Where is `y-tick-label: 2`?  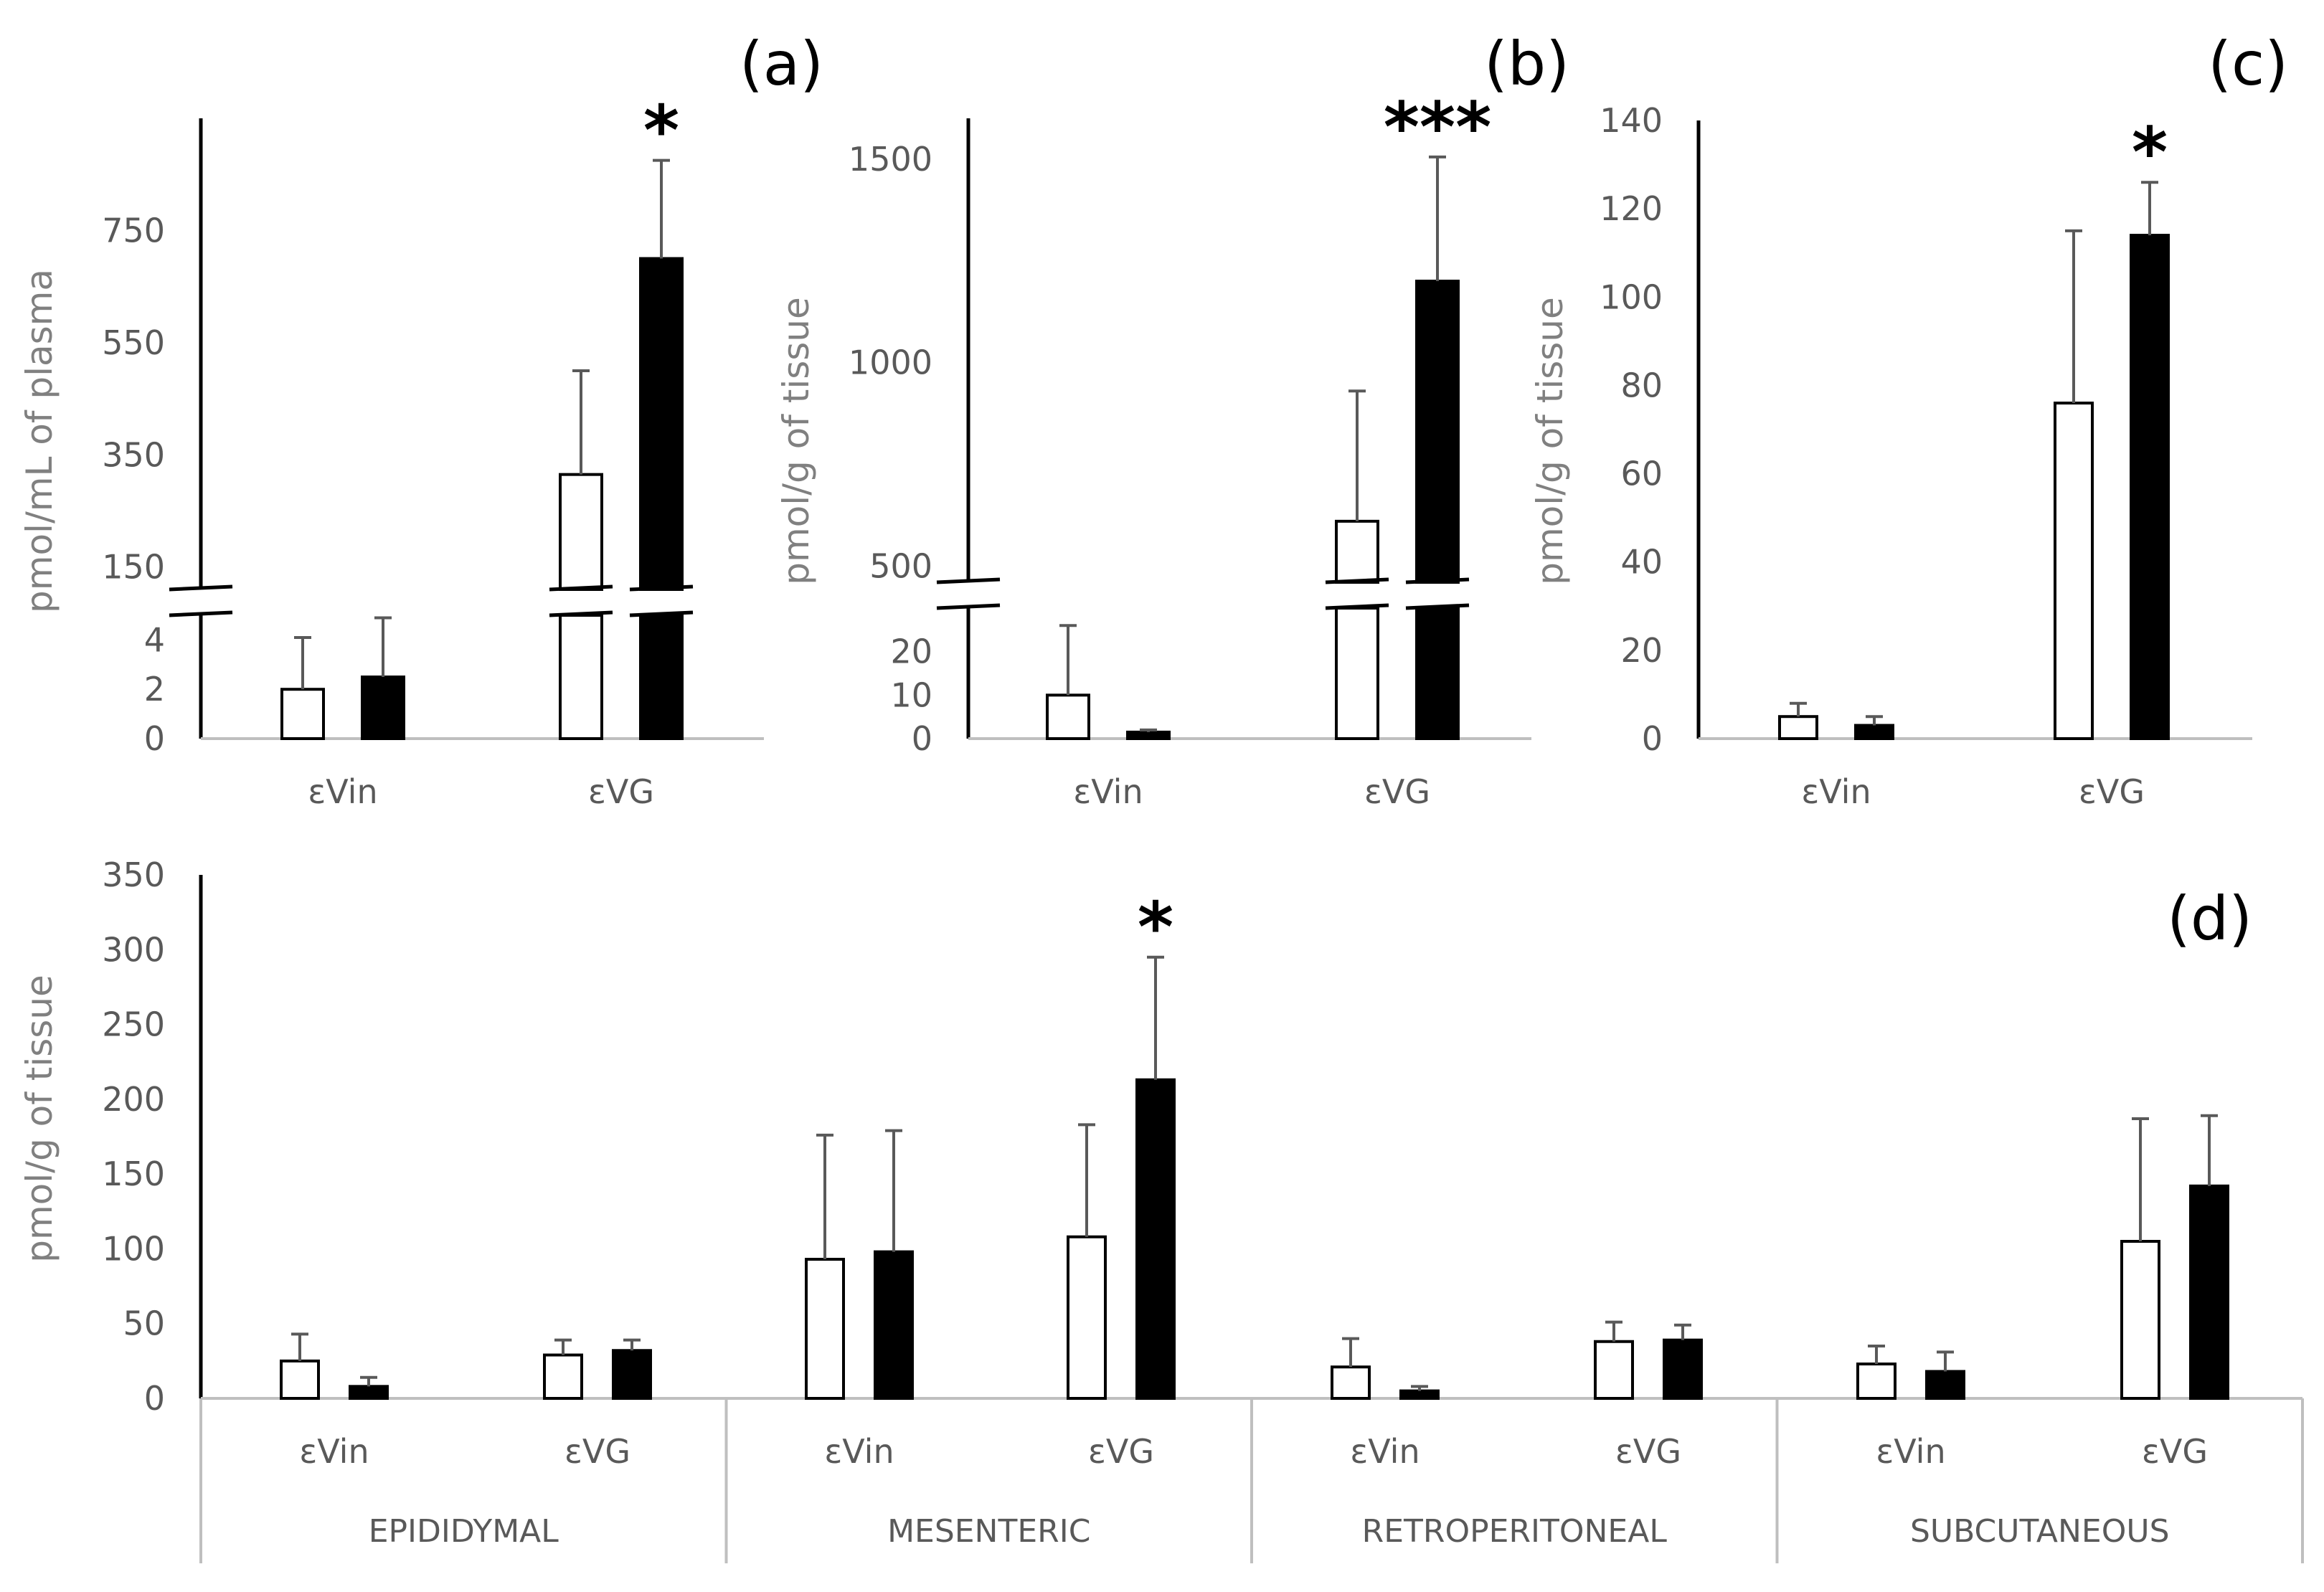
y-tick-label: 2 is located at coordinates (154, 689).